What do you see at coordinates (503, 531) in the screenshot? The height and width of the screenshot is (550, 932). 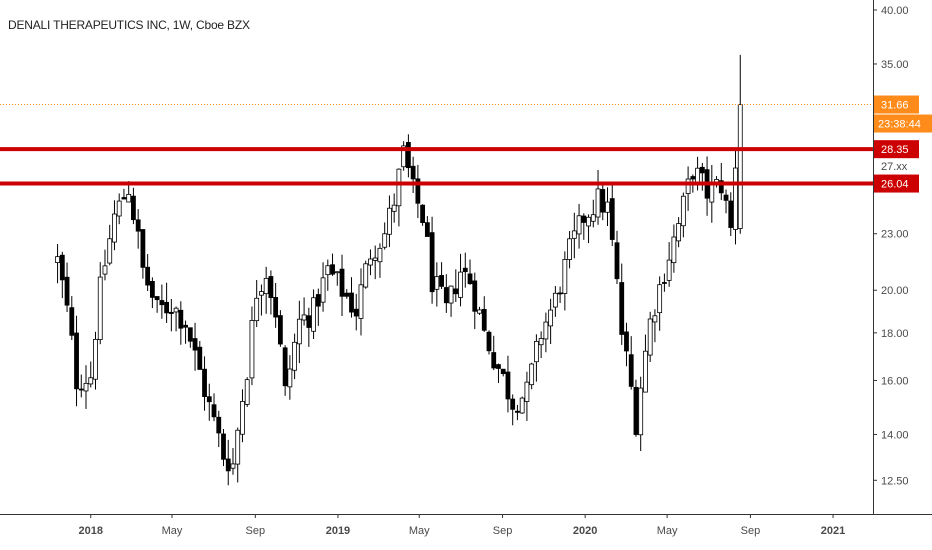 I see `time-tick-label: Sep` at bounding box center [503, 531].